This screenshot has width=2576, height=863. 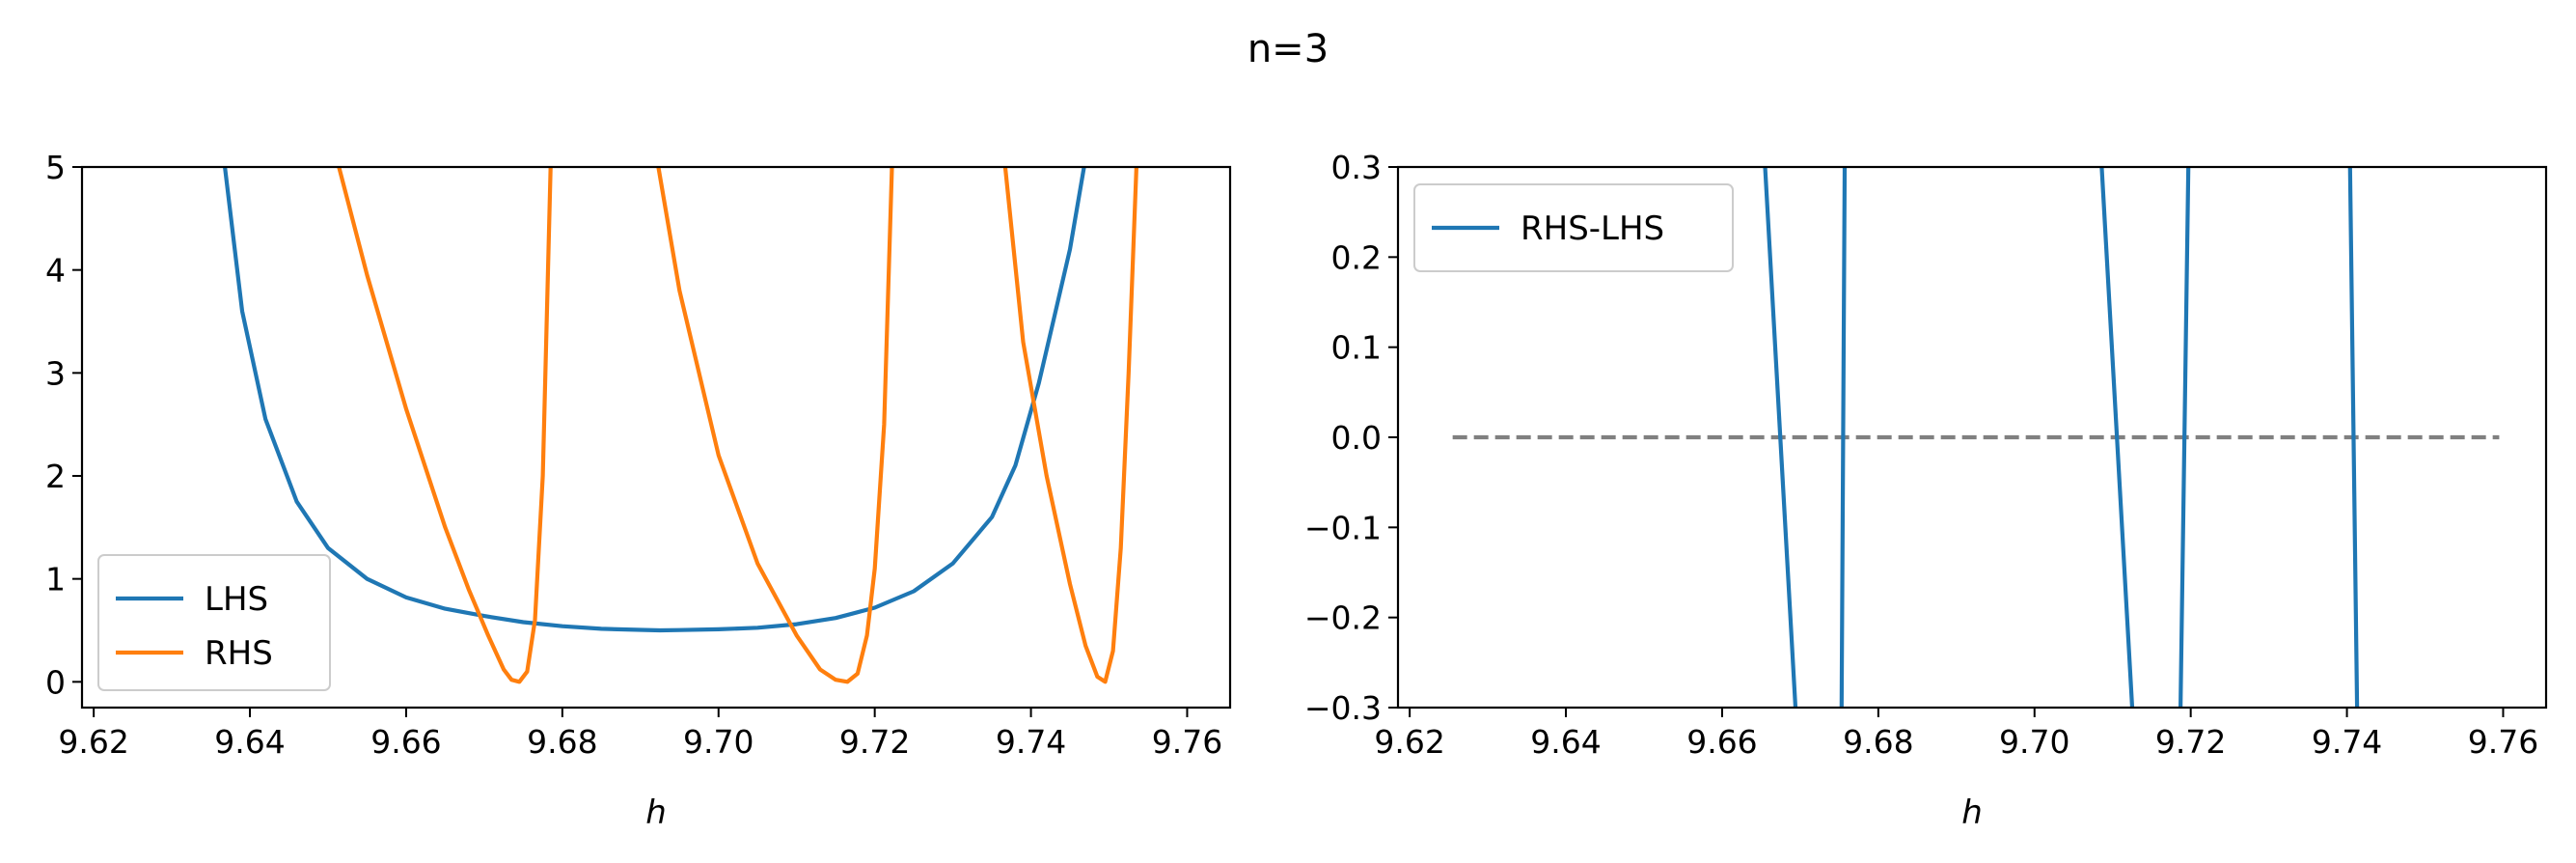 What do you see at coordinates (2503, 742) in the screenshot?
I see `right-x-tick-label: 9.76` at bounding box center [2503, 742].